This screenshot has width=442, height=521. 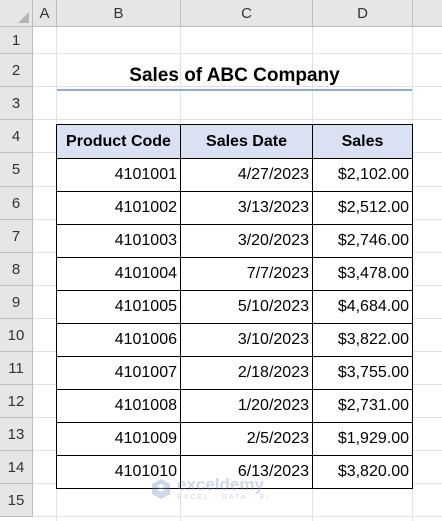 I want to click on sales-date-cell: 2/5/2023, so click(x=246, y=439).